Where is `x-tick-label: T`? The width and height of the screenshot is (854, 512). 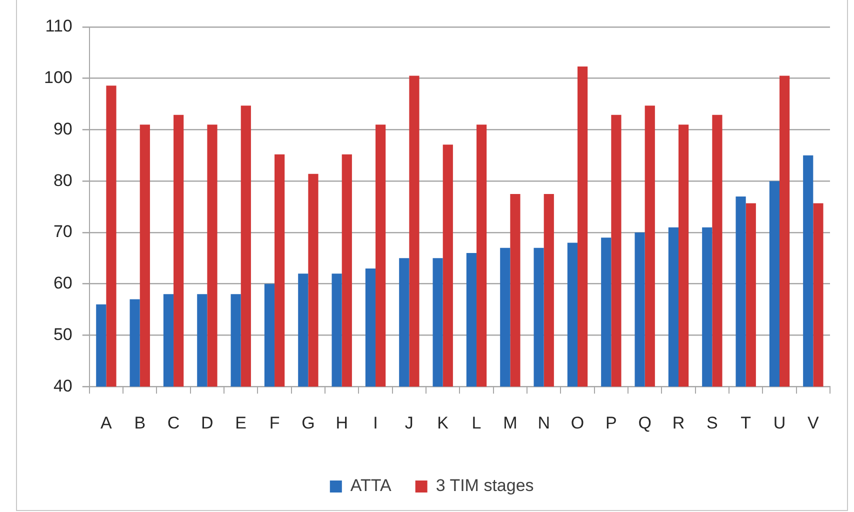
x-tick-label: T is located at coordinates (746, 422).